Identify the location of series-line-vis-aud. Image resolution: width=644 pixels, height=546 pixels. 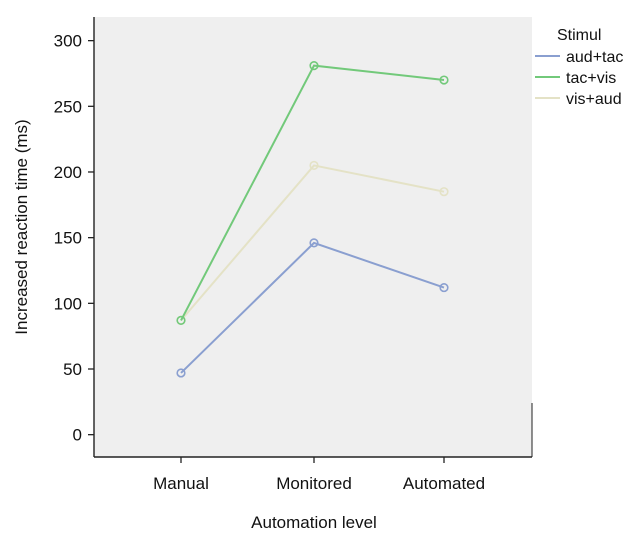
(312, 243).